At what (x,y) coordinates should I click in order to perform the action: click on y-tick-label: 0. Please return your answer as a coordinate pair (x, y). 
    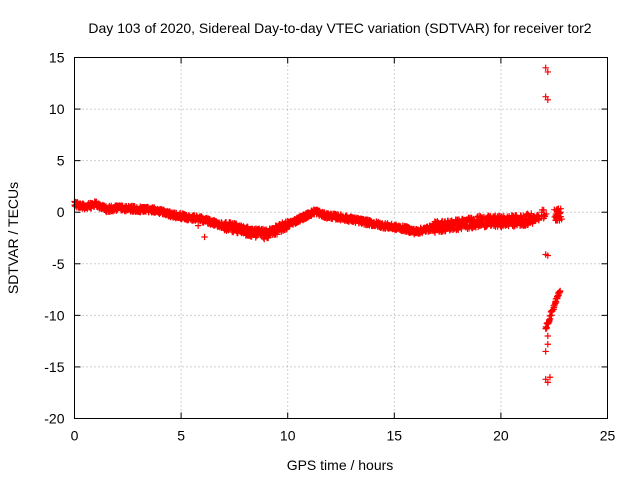
    Looking at the image, I should click on (61, 212).